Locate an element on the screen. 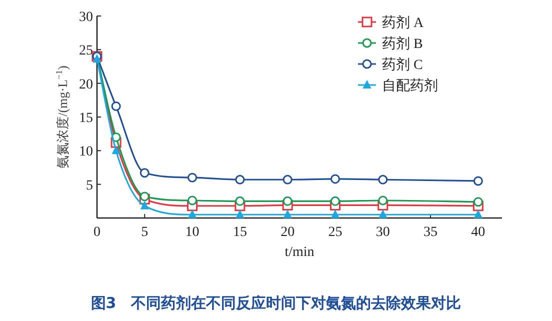 This screenshot has width=552, height=321. legend-label: 药剂 B is located at coordinates (402, 44).